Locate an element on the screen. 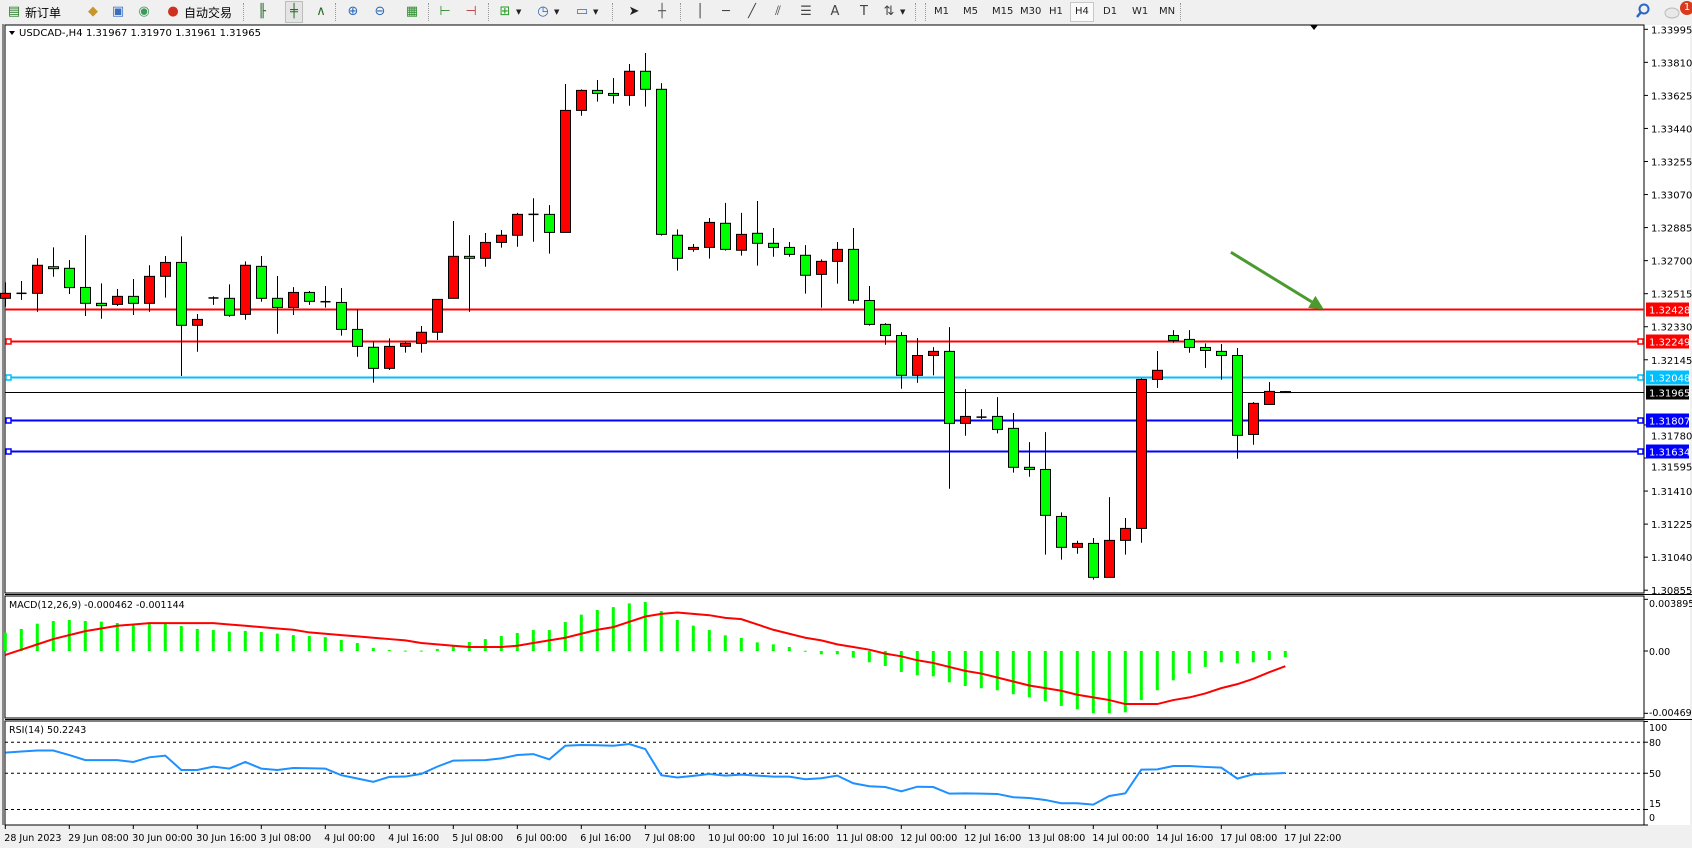 The image size is (1692, 848). chart-shift-marker-icon is located at coordinates (1314, 27).